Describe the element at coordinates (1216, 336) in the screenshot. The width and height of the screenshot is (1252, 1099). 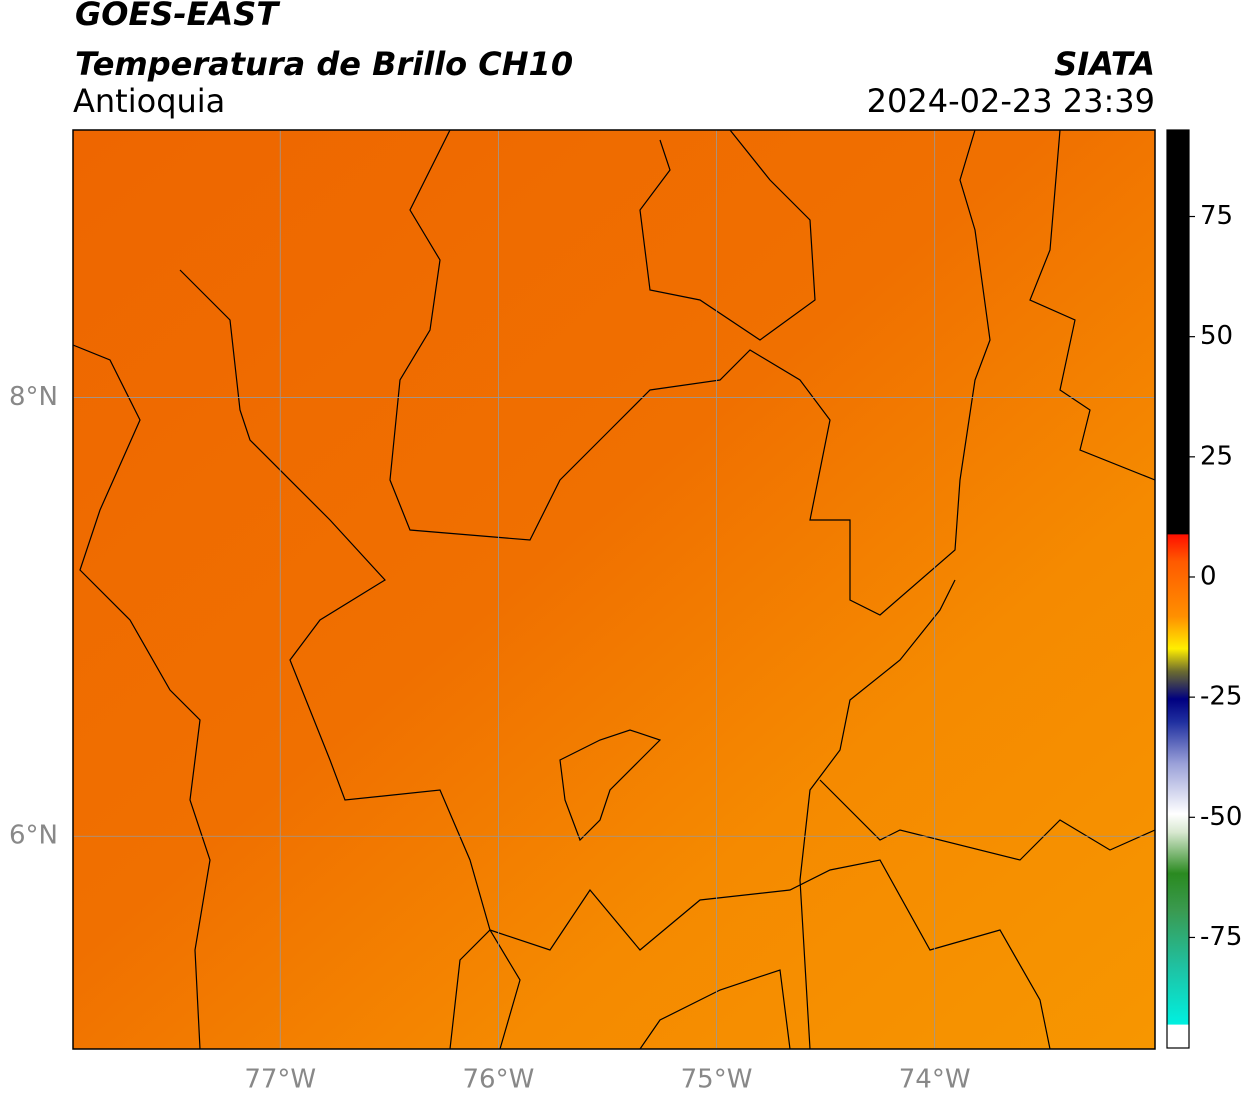
I see `colorbar-tick-label: 50` at that location.